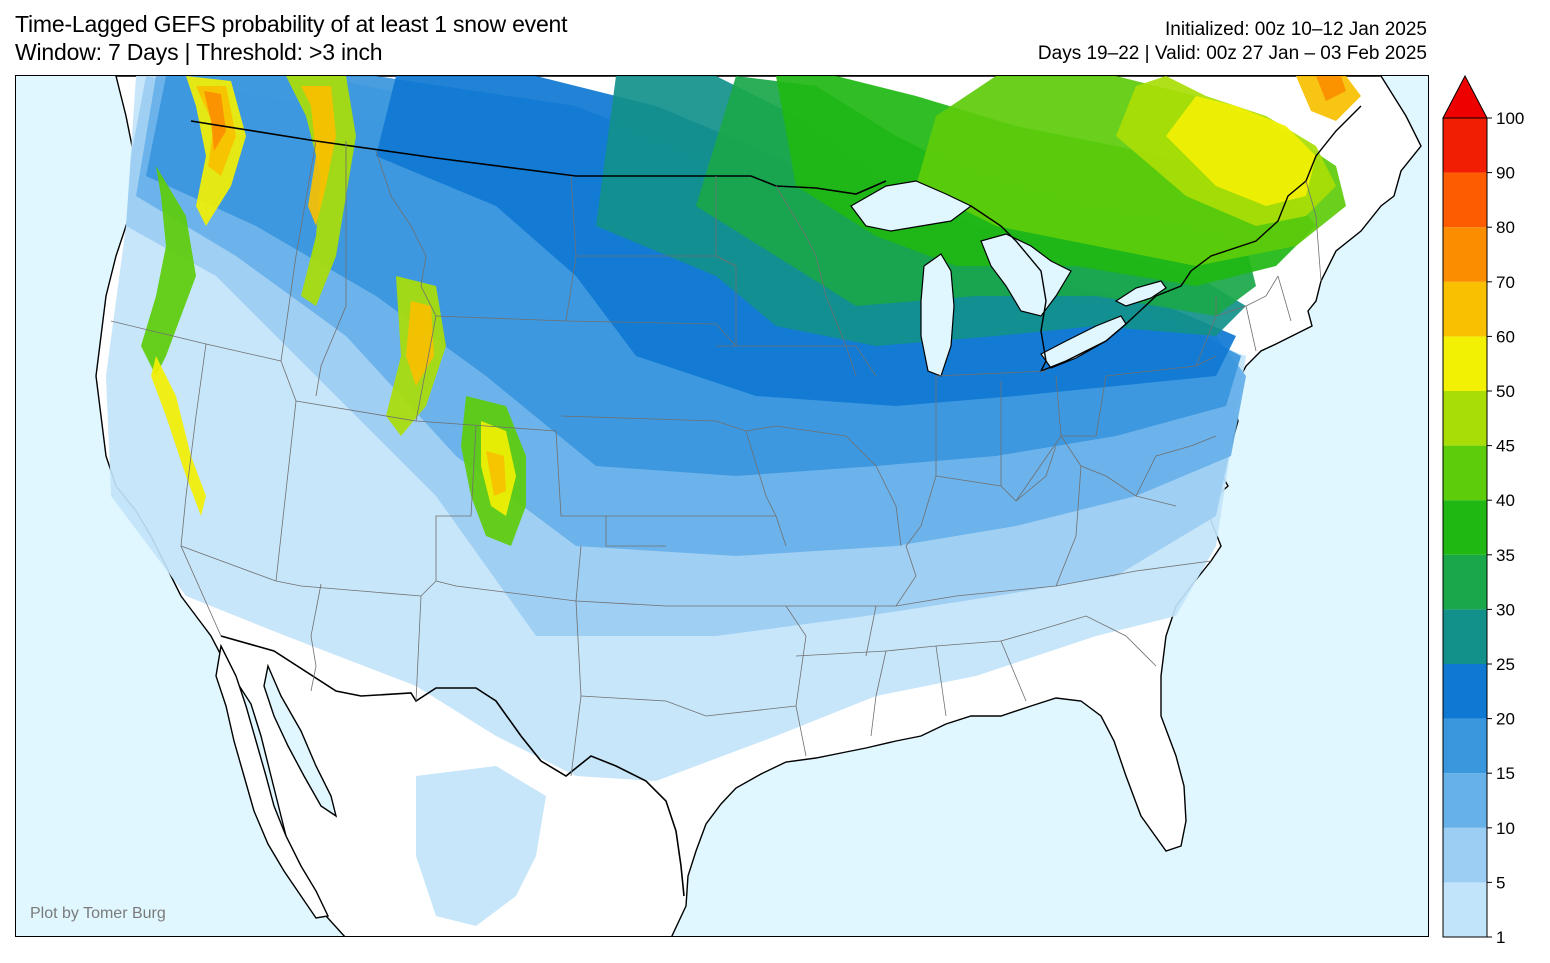  I want to click on colorbar-label-15: 15, so click(1505, 773).